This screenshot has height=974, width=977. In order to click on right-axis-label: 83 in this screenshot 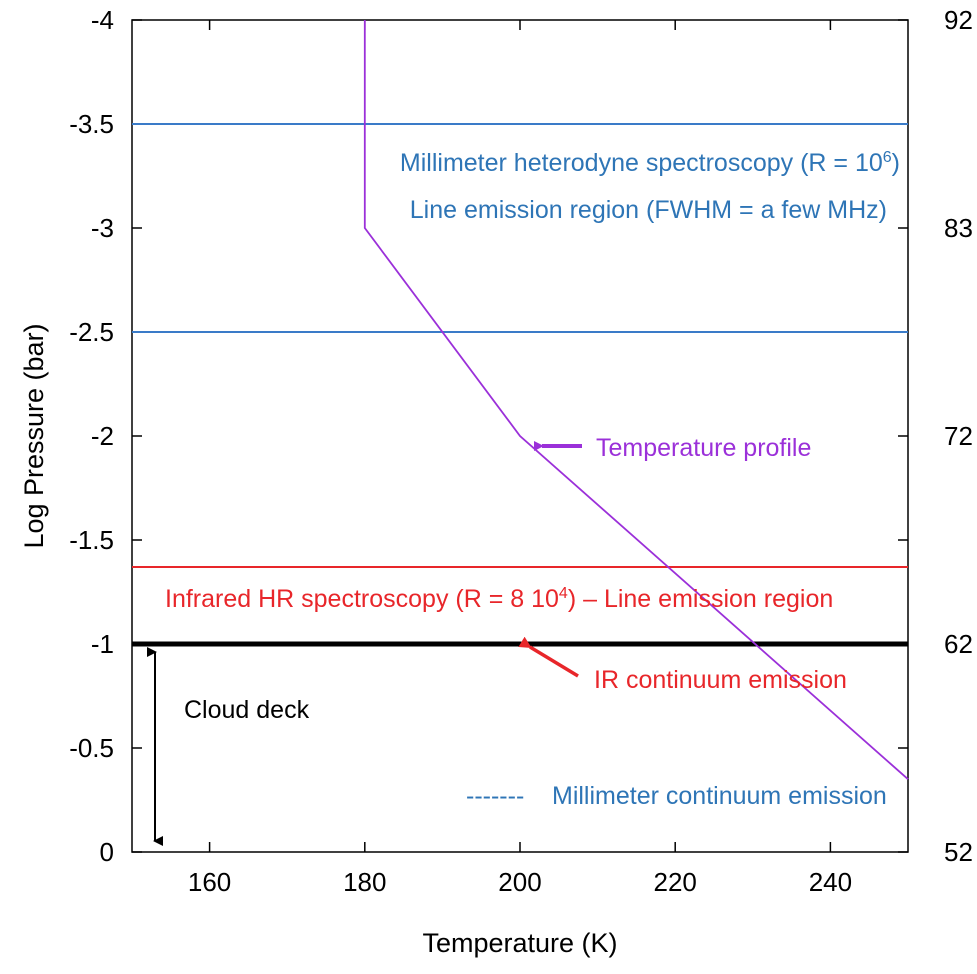, I will do `click(958, 228)`.